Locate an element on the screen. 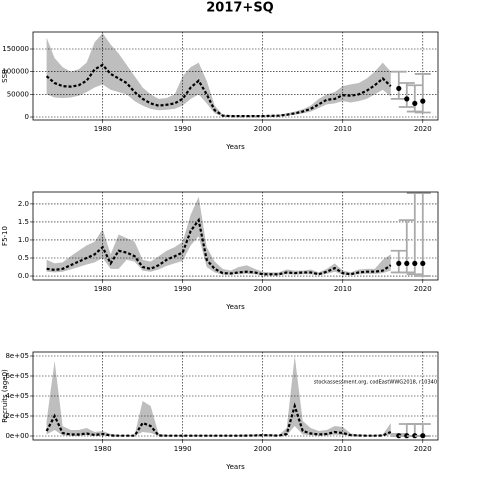 This screenshot has width=480, height=480. y-axis-label: F5-10 is located at coordinates (5, 236).